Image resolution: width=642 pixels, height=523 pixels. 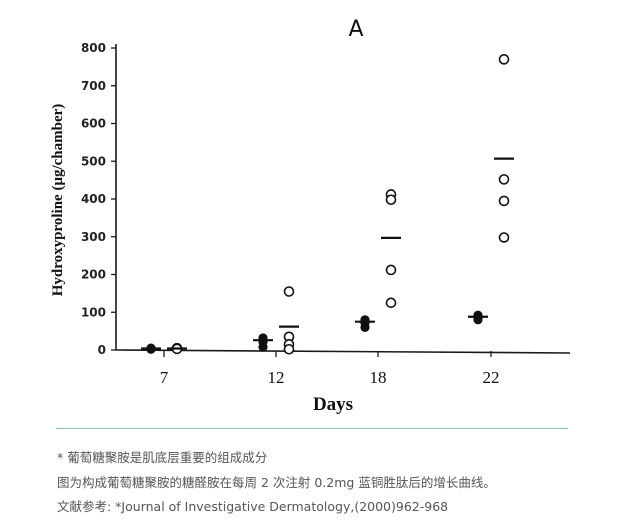 What do you see at coordinates (93, 48) in the screenshot?
I see `y-tick-label: 800` at bounding box center [93, 48].